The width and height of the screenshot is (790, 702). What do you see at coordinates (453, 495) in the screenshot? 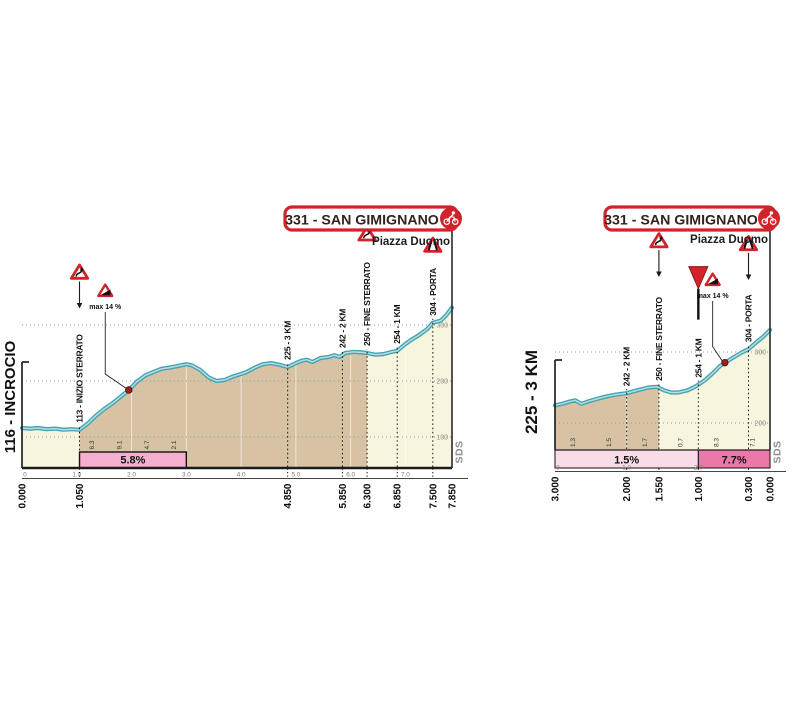
I see `x-axis-label: 7.850` at bounding box center [453, 495].